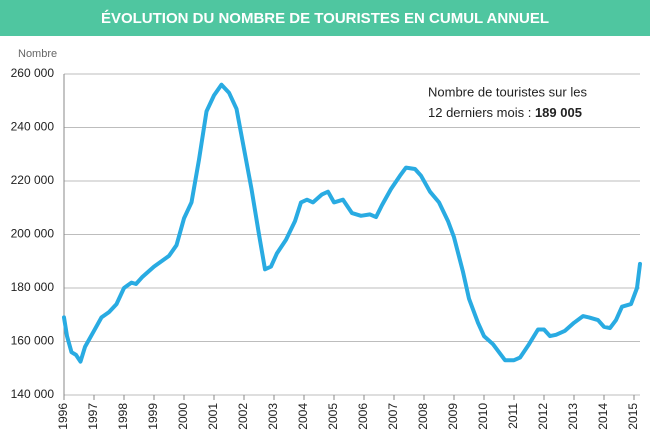 The image size is (650, 442). I want to click on x-tick-label: 2011, so click(513, 416).